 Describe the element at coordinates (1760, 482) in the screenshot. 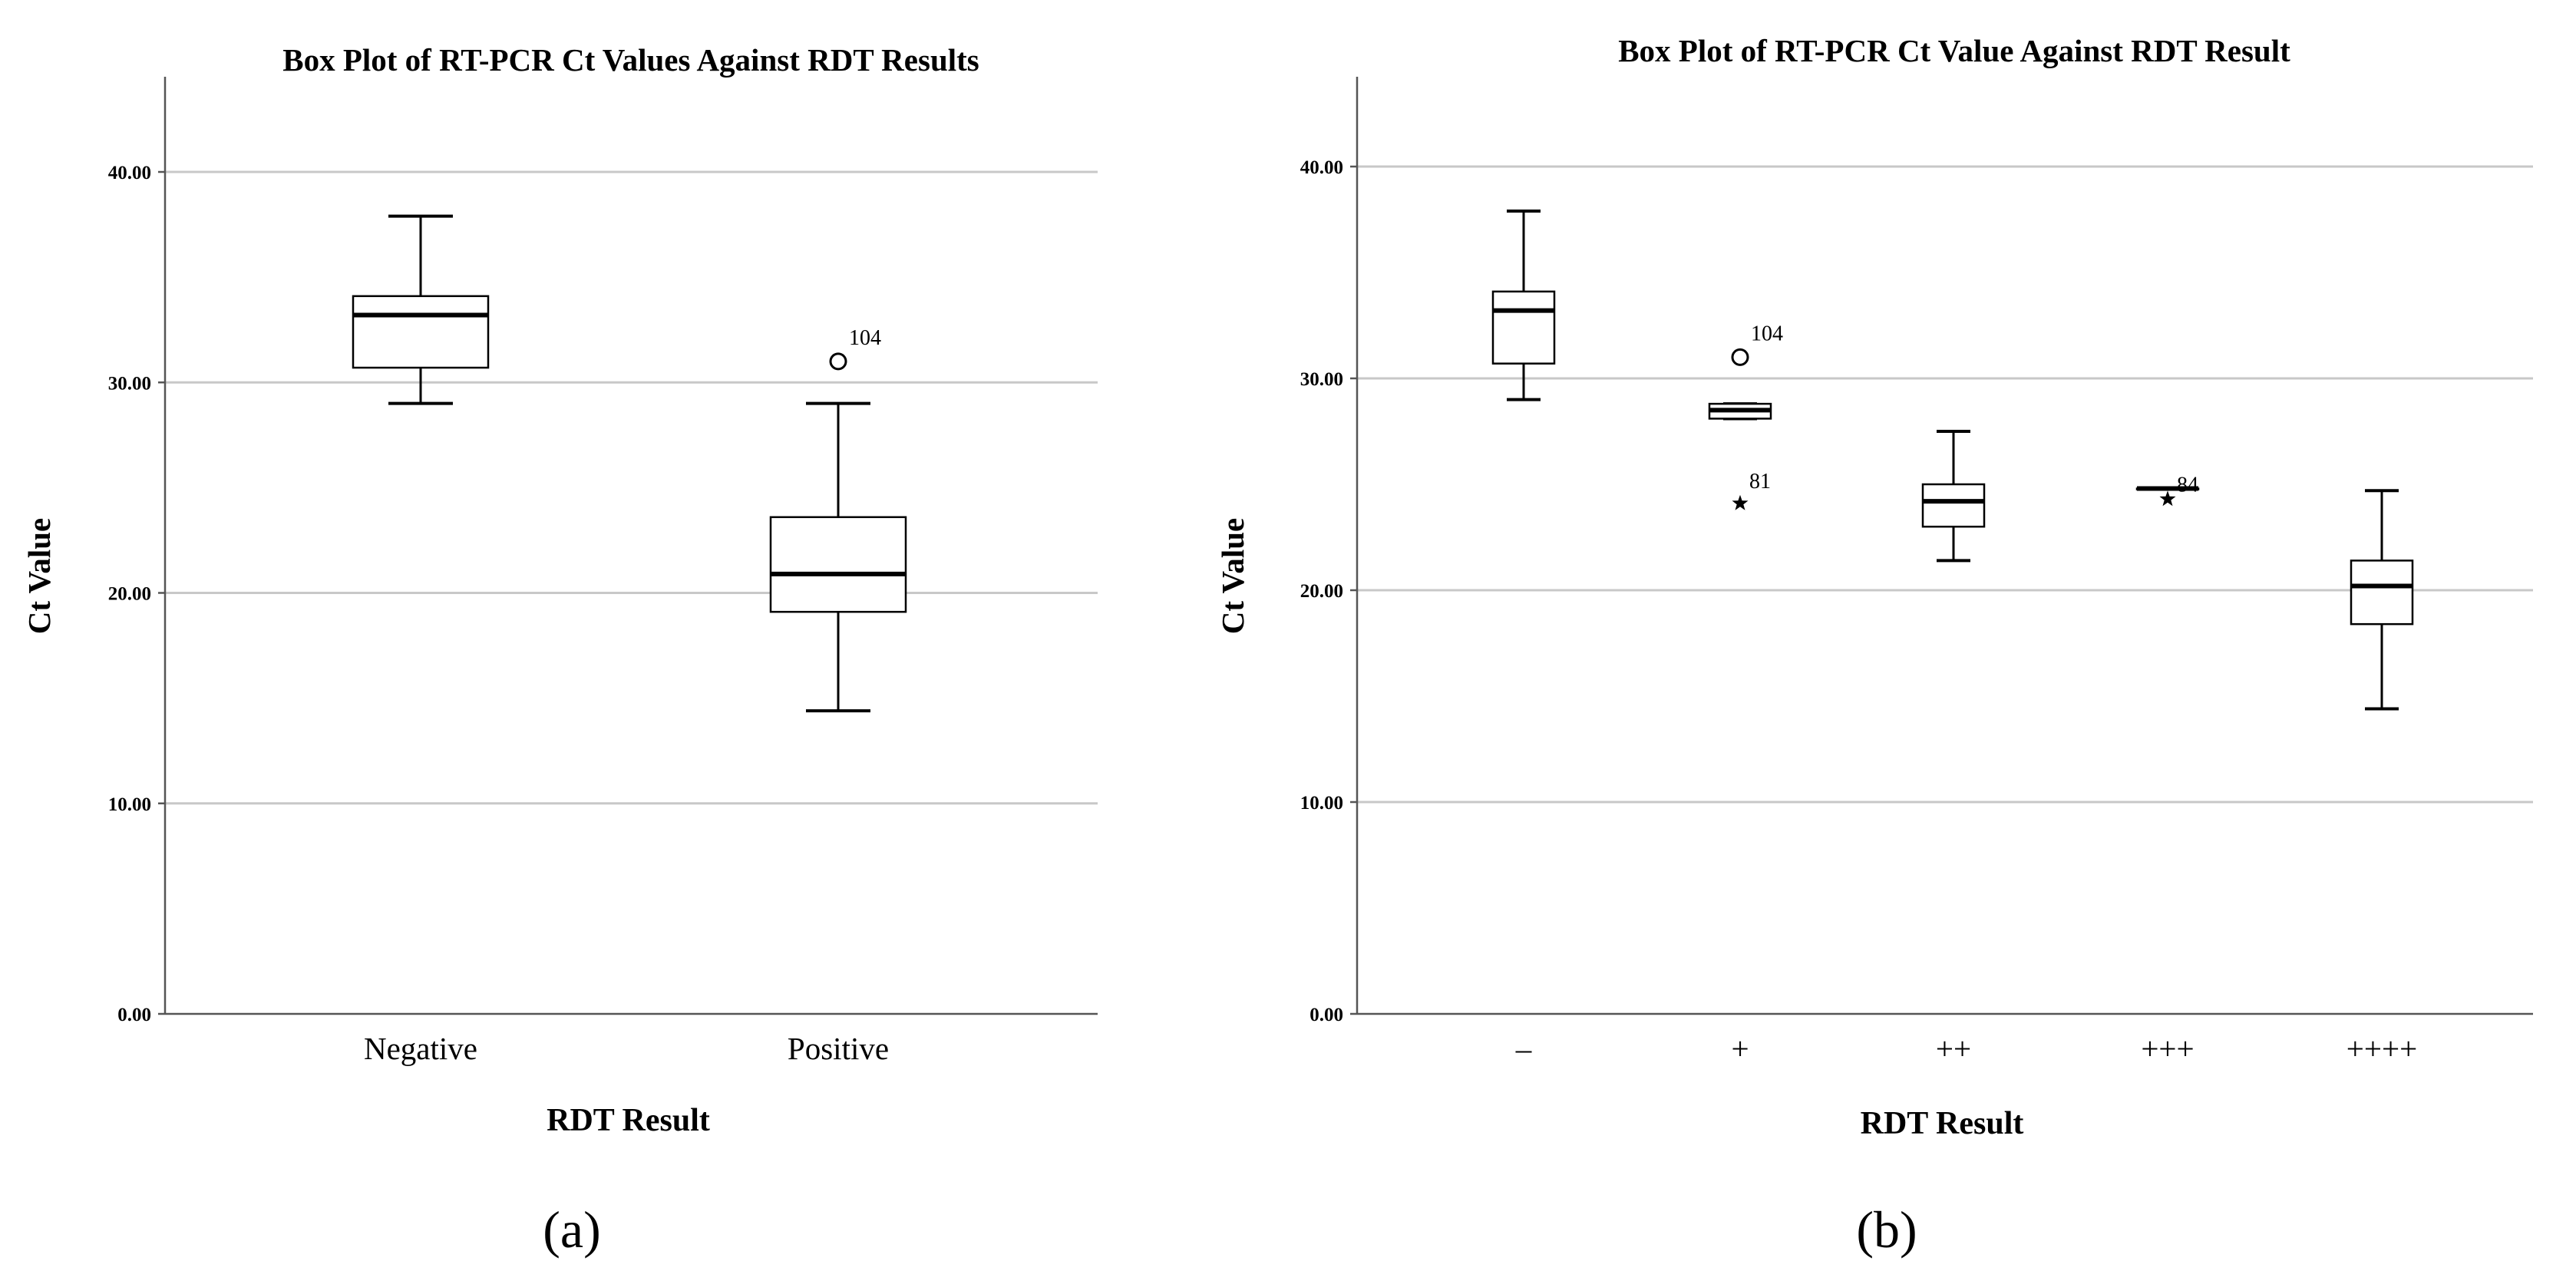

I see `outlier-label: 81` at that location.